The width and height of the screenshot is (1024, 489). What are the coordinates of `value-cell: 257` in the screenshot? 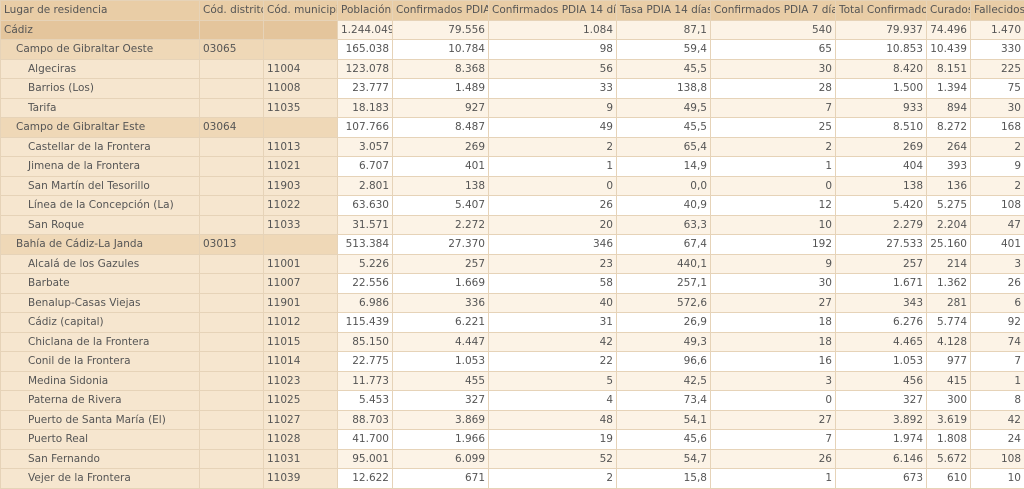 It's located at (440, 263).